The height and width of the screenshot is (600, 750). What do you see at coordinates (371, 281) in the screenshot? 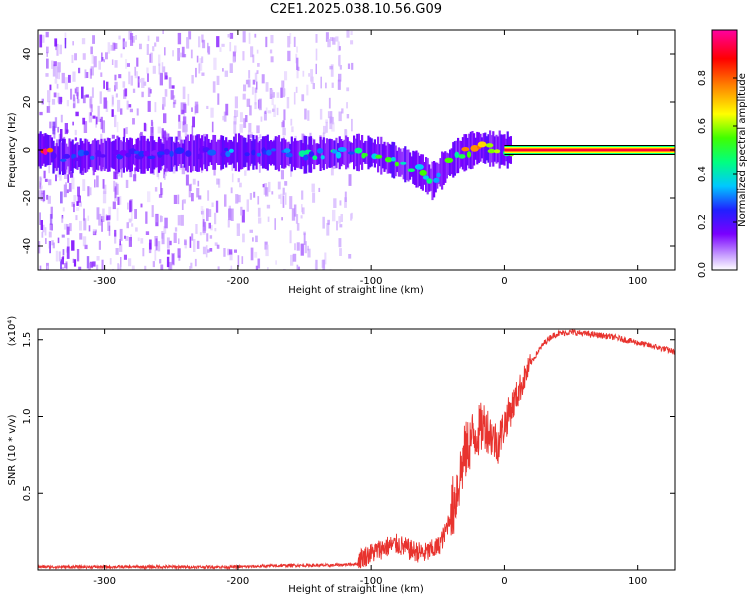
I see `x-tick-label: -100` at bounding box center [371, 281].